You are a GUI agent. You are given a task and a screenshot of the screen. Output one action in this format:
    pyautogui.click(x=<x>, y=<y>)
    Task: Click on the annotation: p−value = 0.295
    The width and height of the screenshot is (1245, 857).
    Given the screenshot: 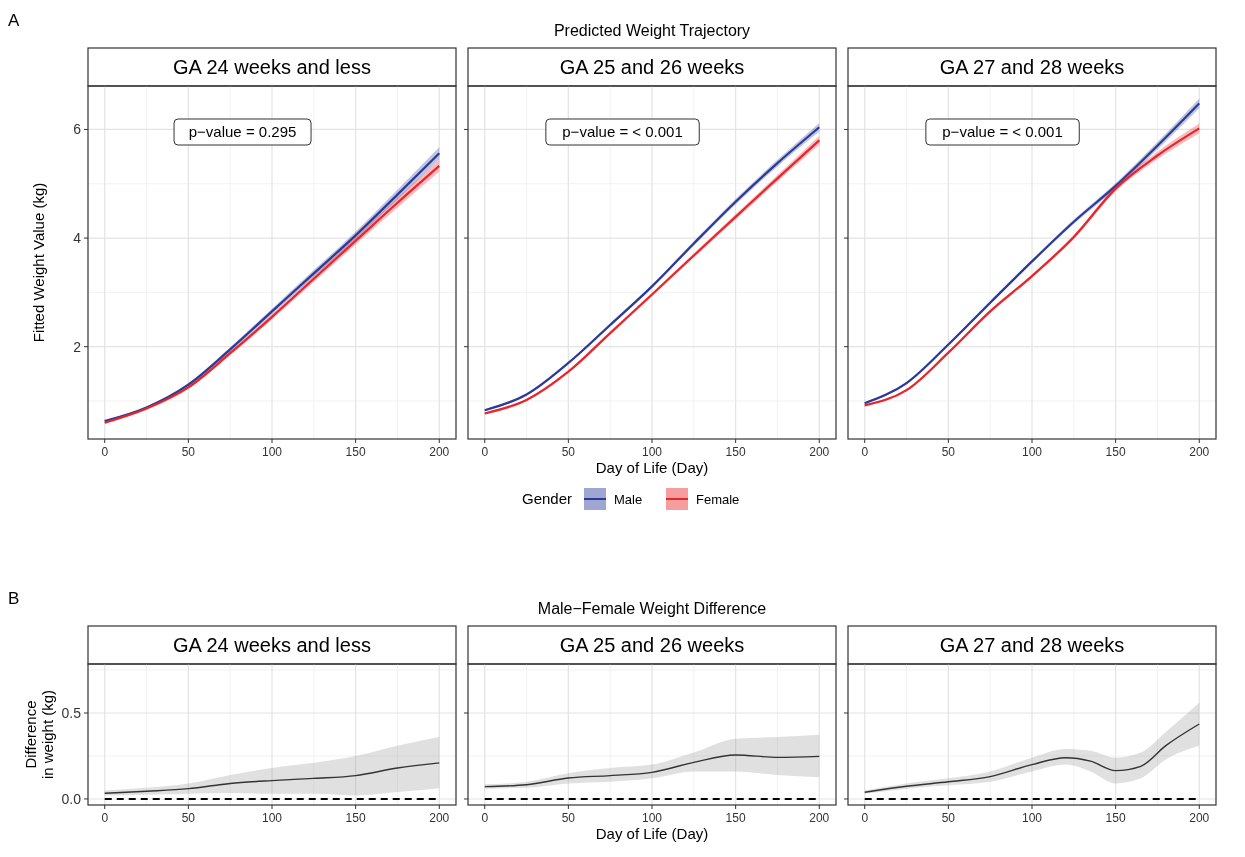 What is the action you would take?
    pyautogui.click(x=242, y=131)
    